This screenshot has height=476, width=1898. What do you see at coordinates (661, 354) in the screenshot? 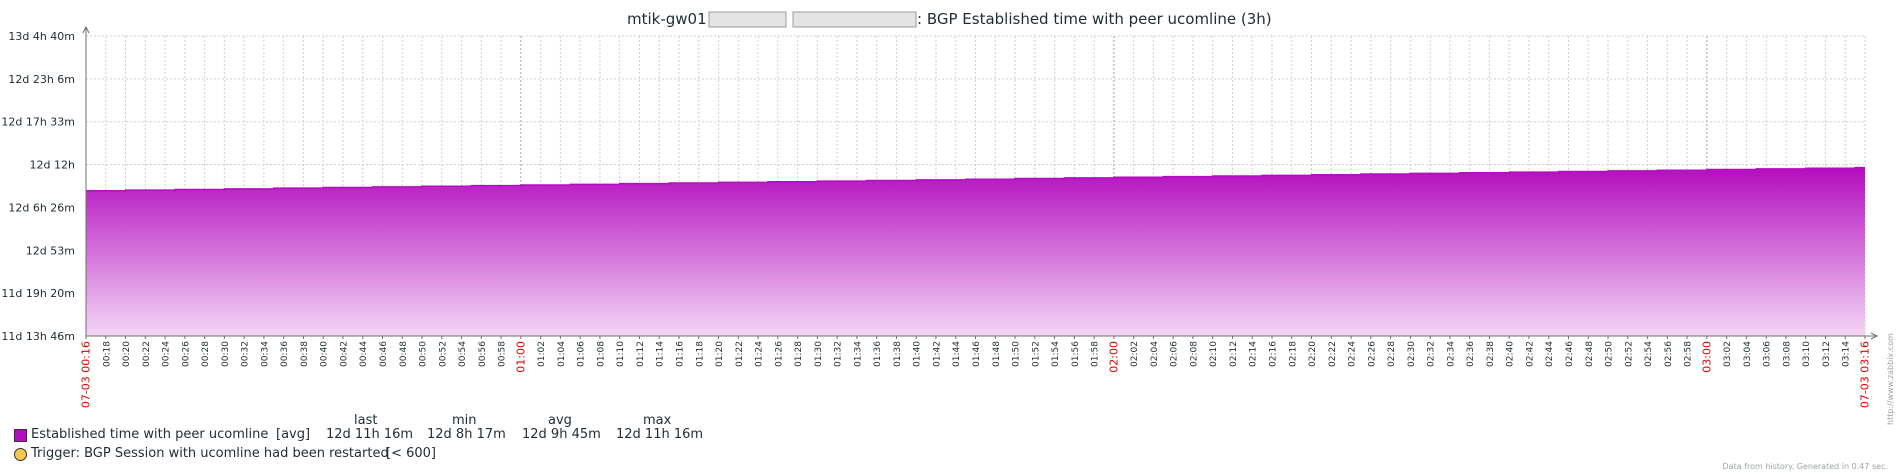
I see `x-tick-label: 01:14` at bounding box center [661, 354].